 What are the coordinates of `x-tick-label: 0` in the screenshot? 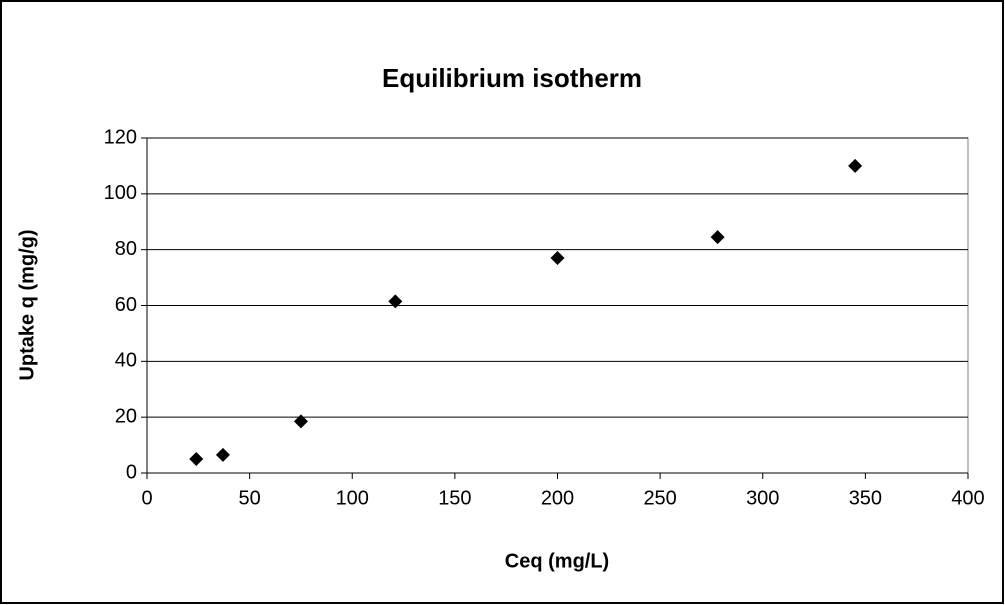 It's located at (146, 498).